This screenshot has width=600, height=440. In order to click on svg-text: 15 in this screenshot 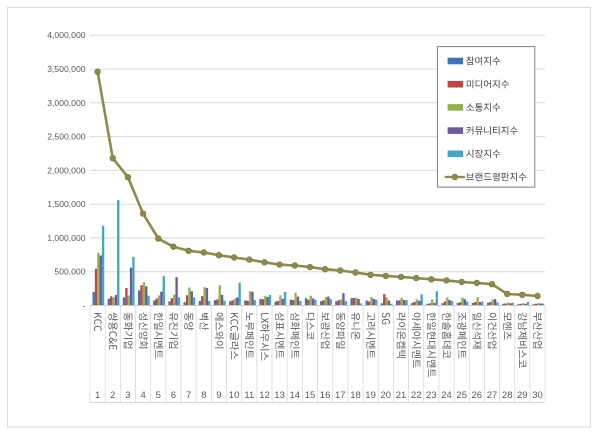, I will do `click(310, 395)`.